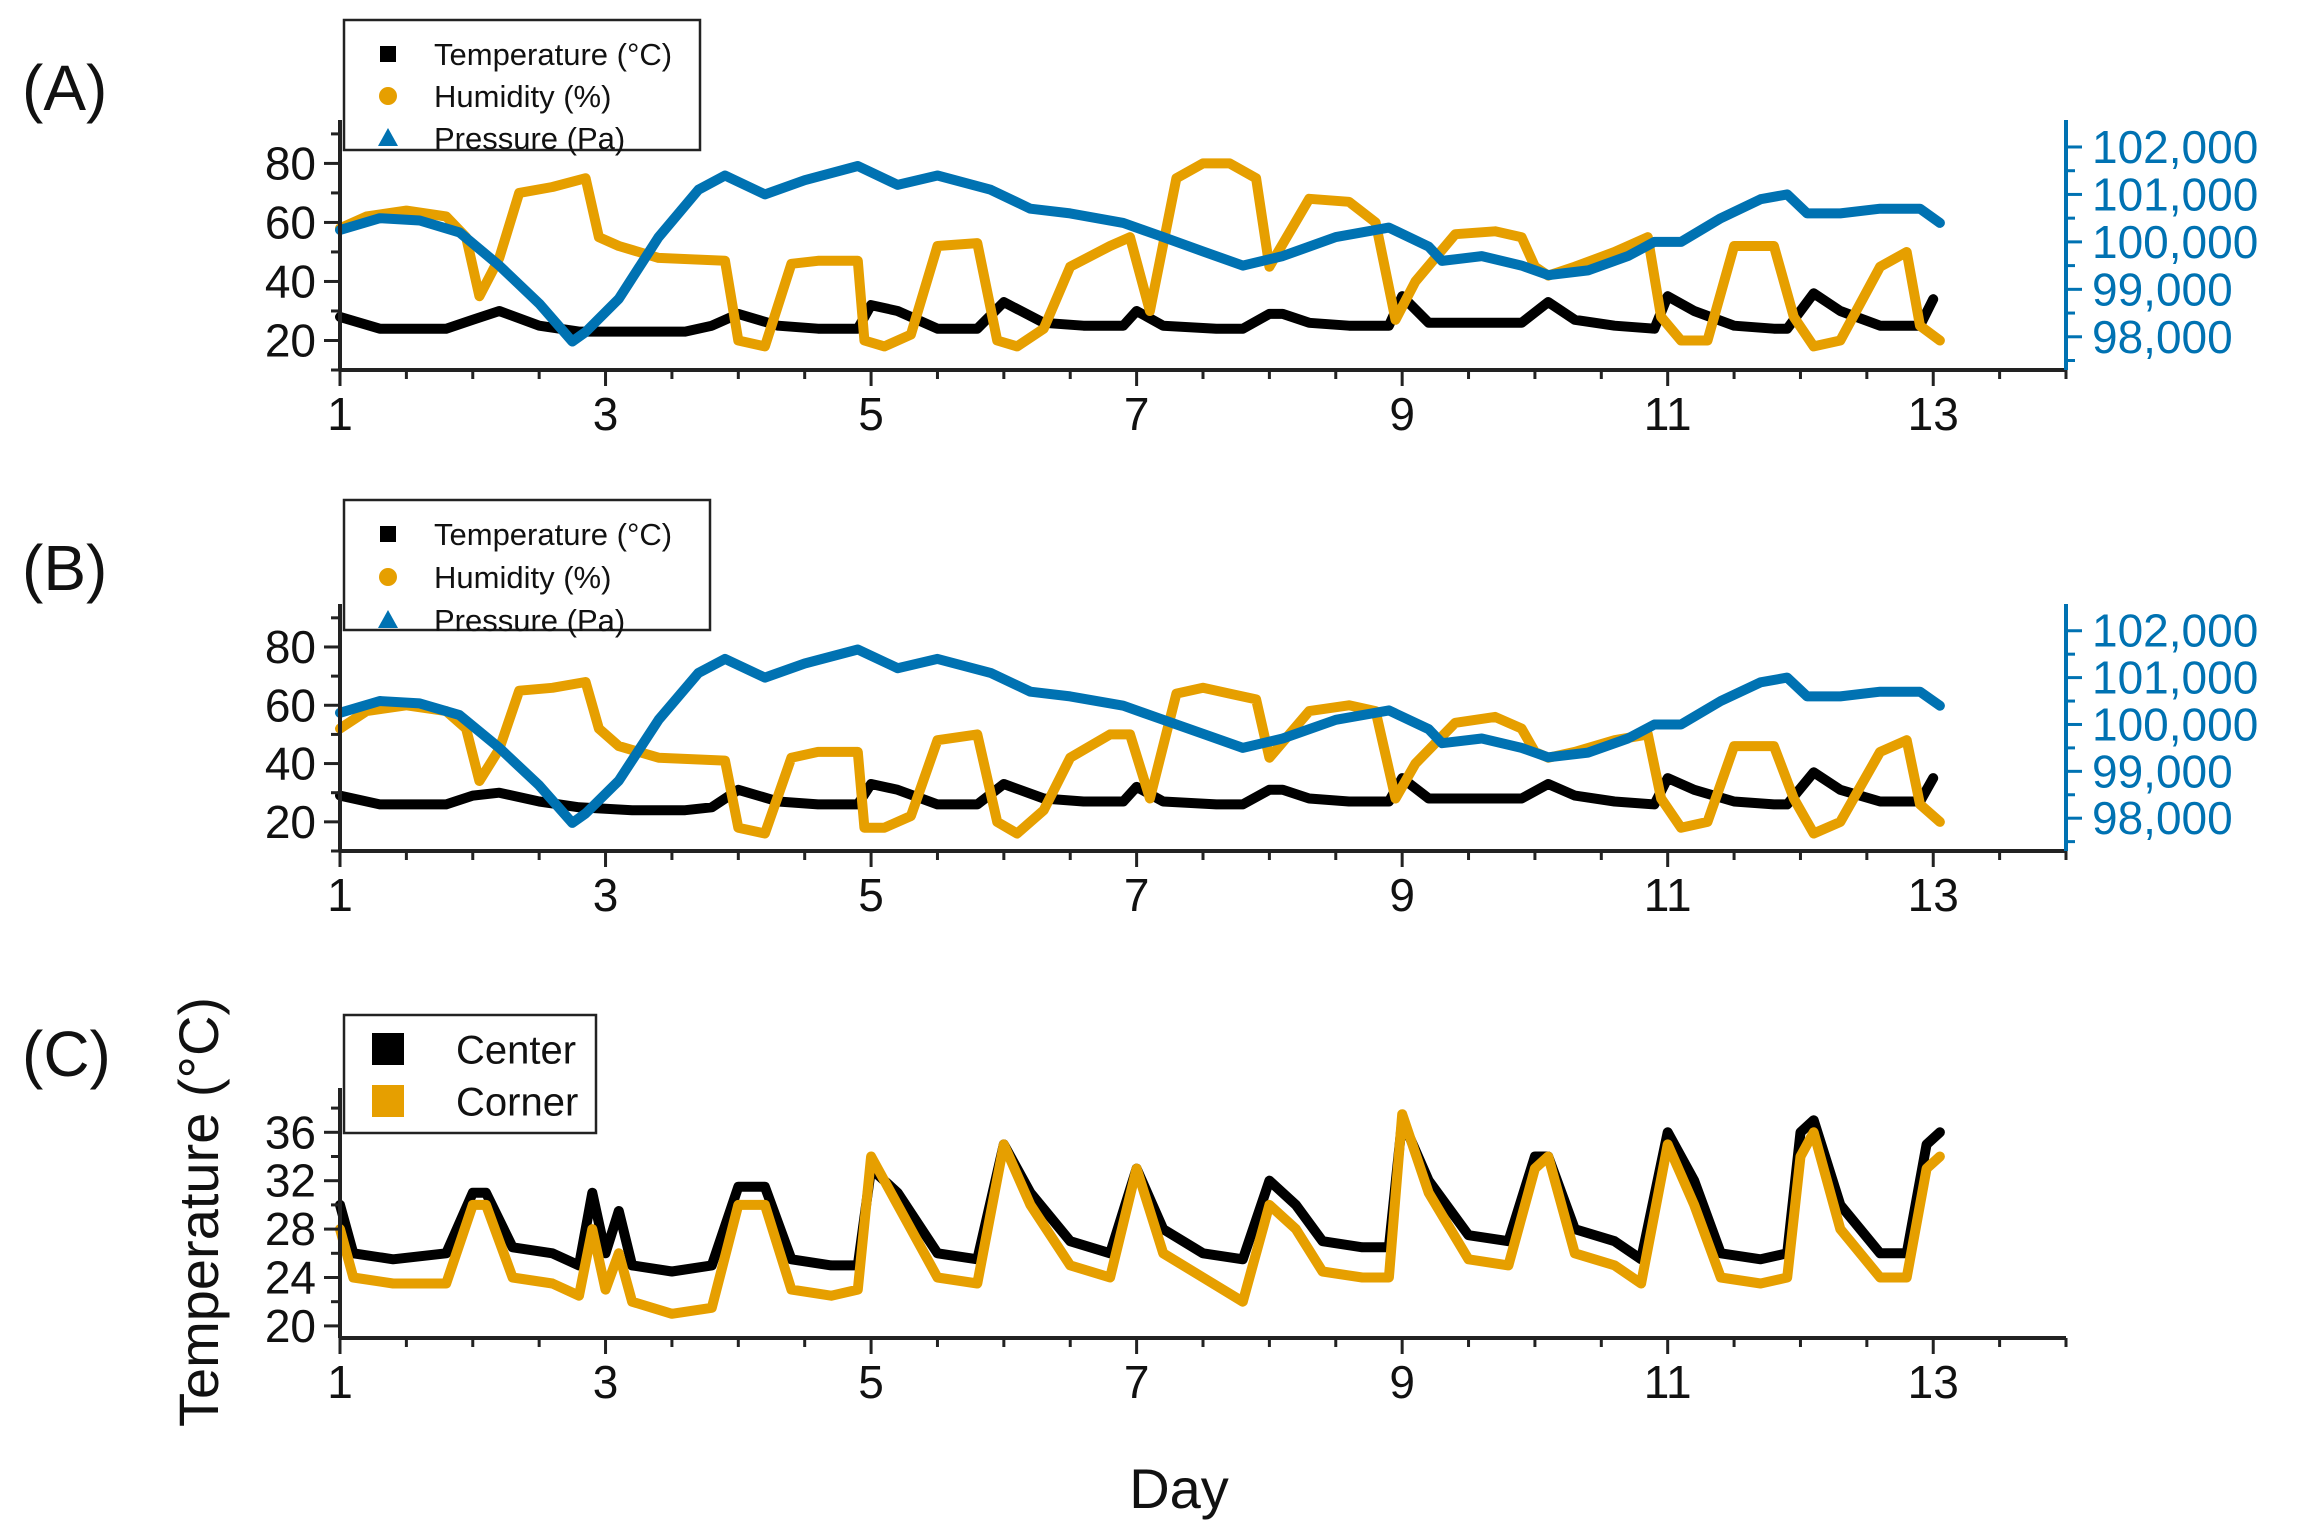  What do you see at coordinates (64, 568) in the screenshot?
I see `panel-label: (B)` at bounding box center [64, 568].